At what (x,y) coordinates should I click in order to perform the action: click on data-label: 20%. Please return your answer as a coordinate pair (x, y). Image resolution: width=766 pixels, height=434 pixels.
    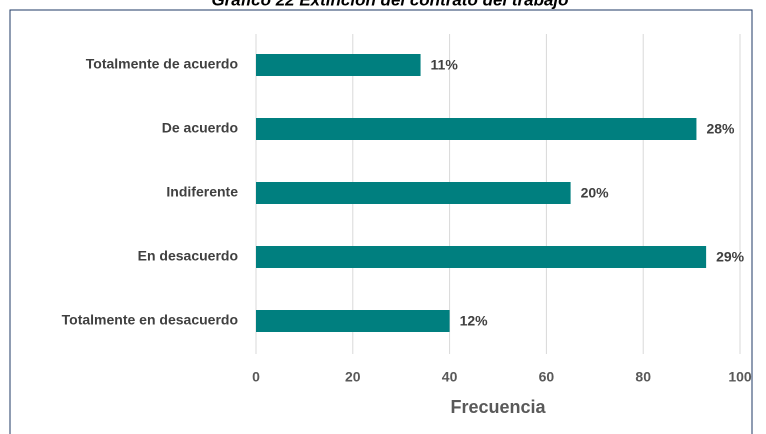
    Looking at the image, I should click on (595, 193).